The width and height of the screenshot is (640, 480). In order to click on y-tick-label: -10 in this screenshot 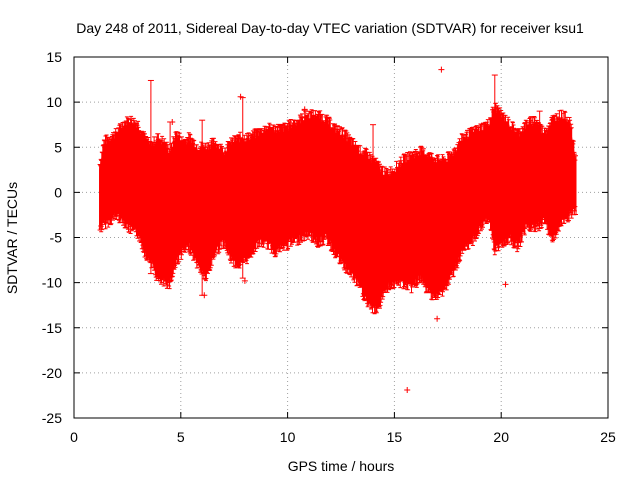, I will do `click(52, 283)`.